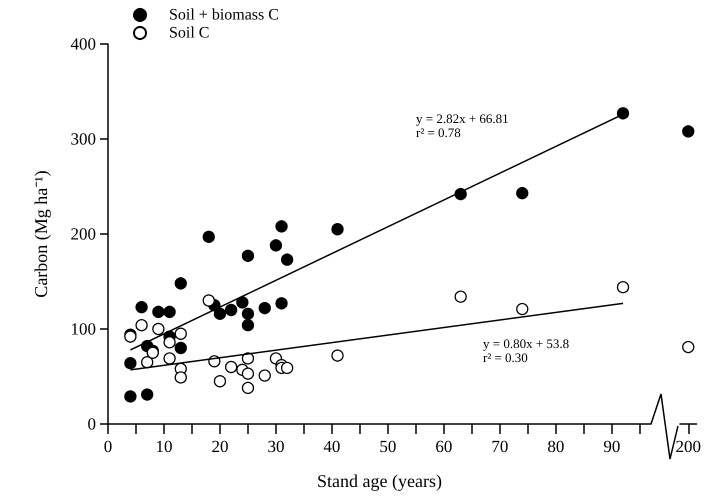  I want to click on x-tick-label: 40, so click(331, 446).